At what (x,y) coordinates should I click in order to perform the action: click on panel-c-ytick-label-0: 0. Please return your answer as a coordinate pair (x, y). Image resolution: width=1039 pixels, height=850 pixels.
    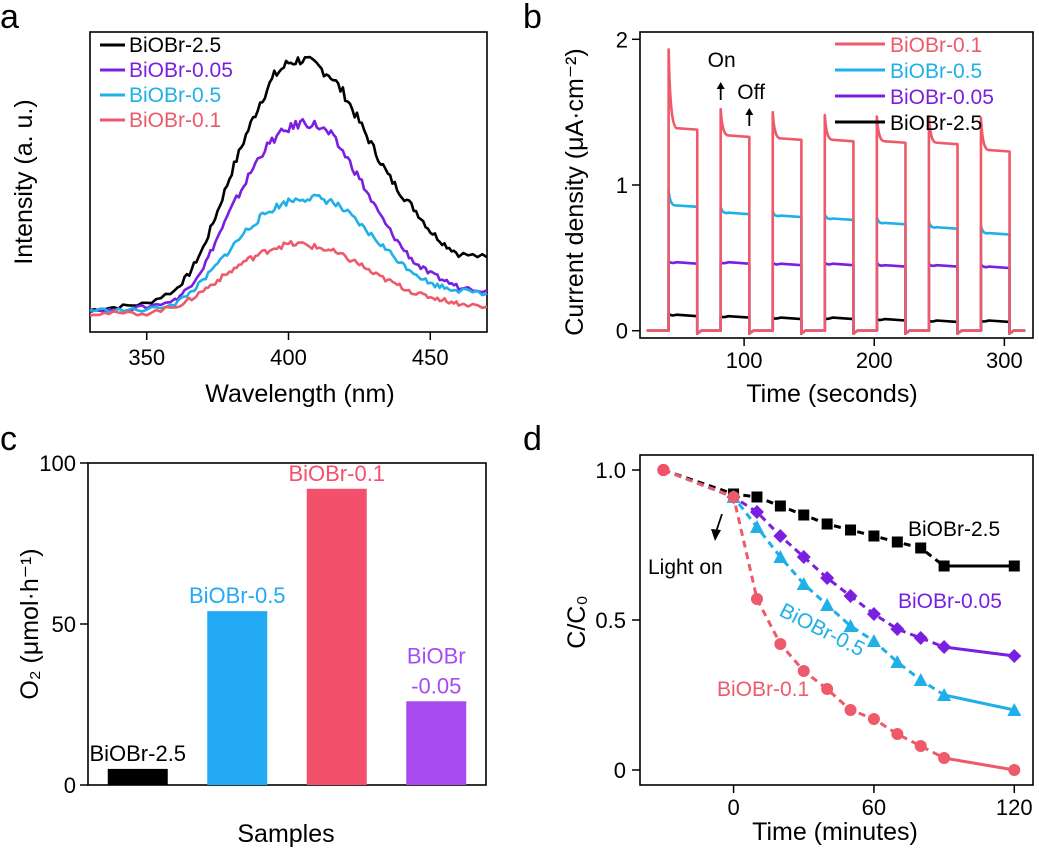
    Looking at the image, I should click on (70, 785).